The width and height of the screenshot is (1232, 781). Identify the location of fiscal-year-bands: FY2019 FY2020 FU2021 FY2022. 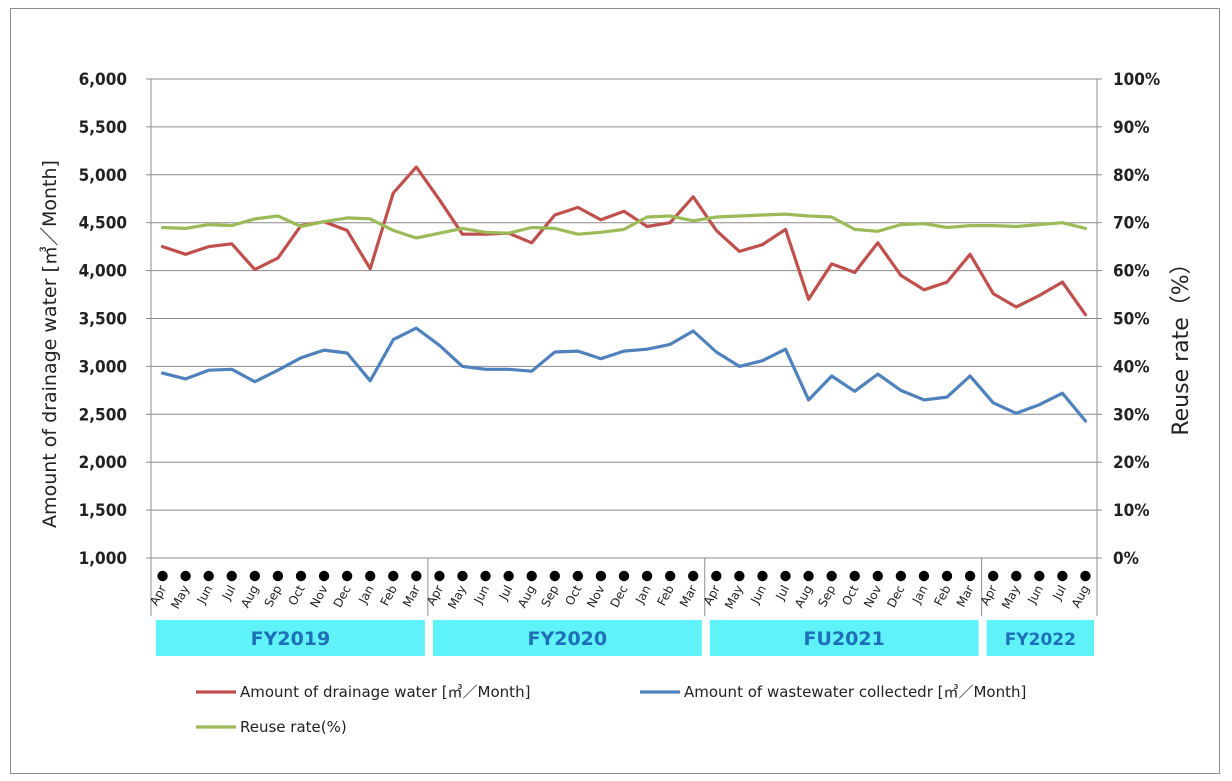
(625, 638).